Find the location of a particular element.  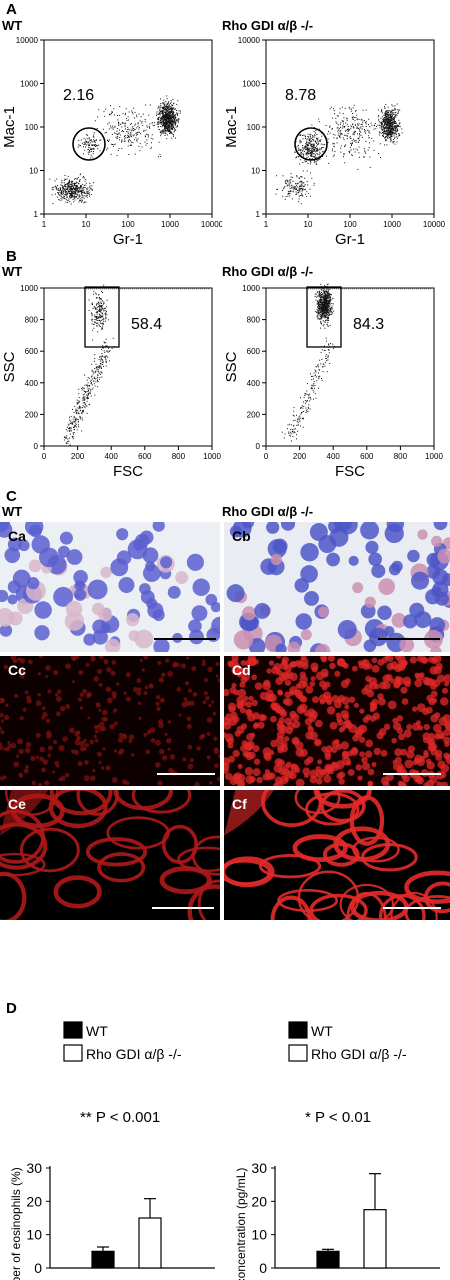

y-tick-label: 800 is located at coordinates (254, 320).